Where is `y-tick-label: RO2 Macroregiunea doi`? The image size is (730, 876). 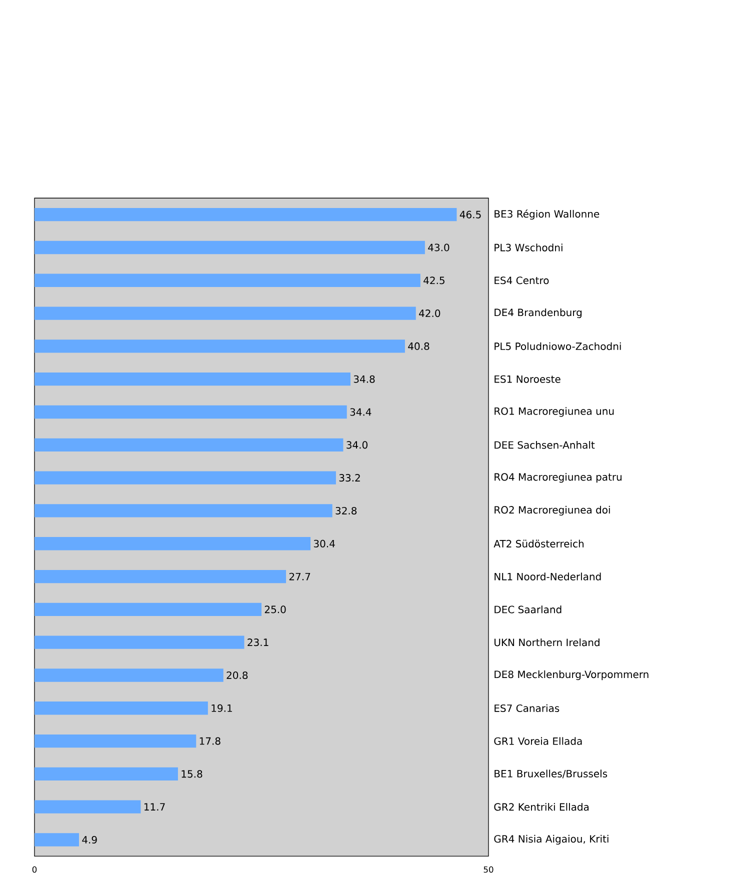
y-tick-label: RO2 Macroregiunea doi is located at coordinates (552, 511).